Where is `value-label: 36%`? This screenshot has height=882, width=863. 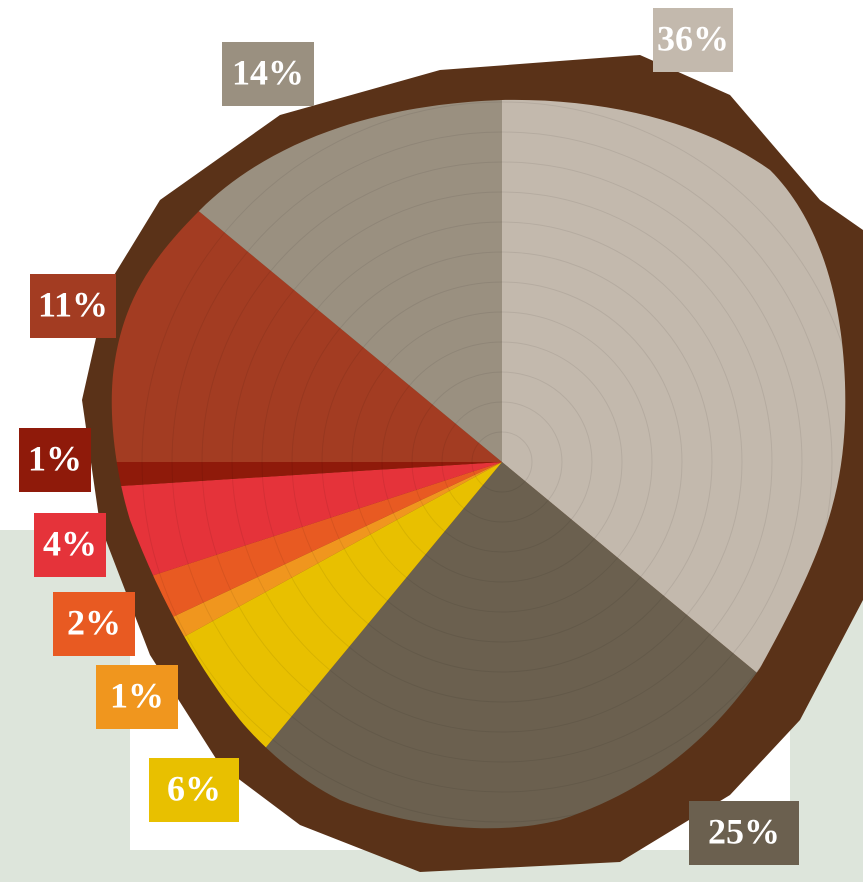
value-label: 36% is located at coordinates (693, 38).